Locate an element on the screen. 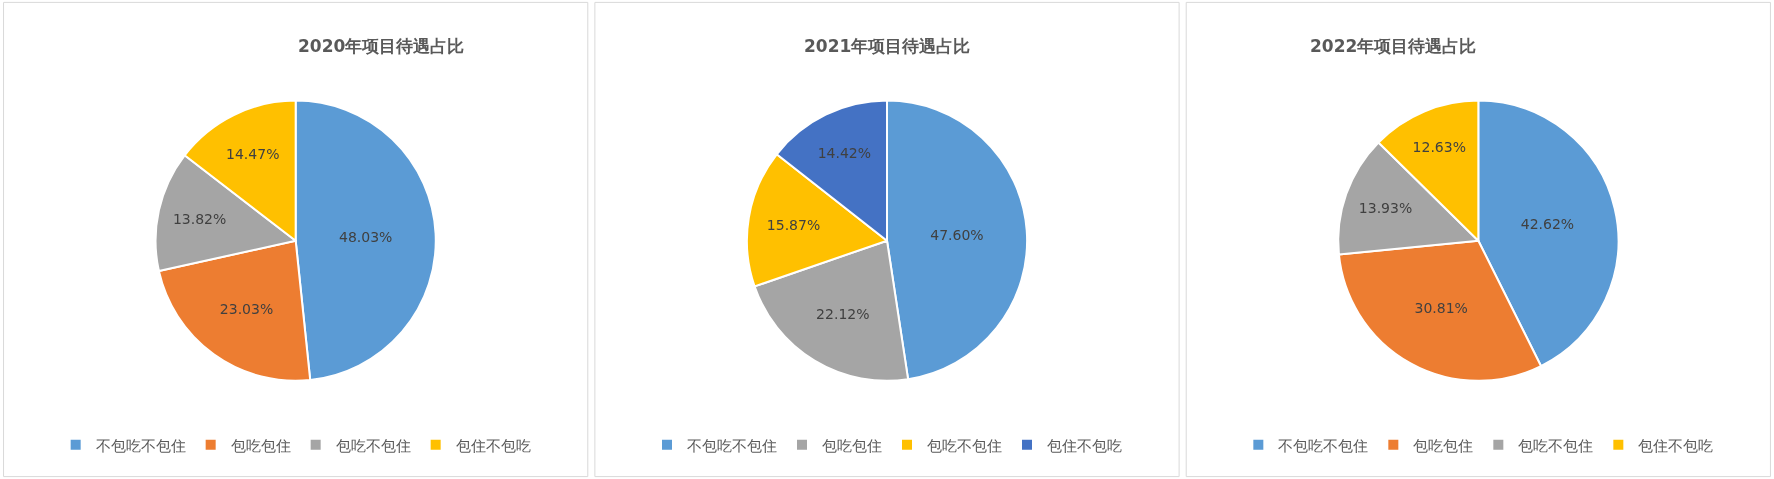 This screenshot has height=479, width=1774. data-label: 23.03% is located at coordinates (246, 308).